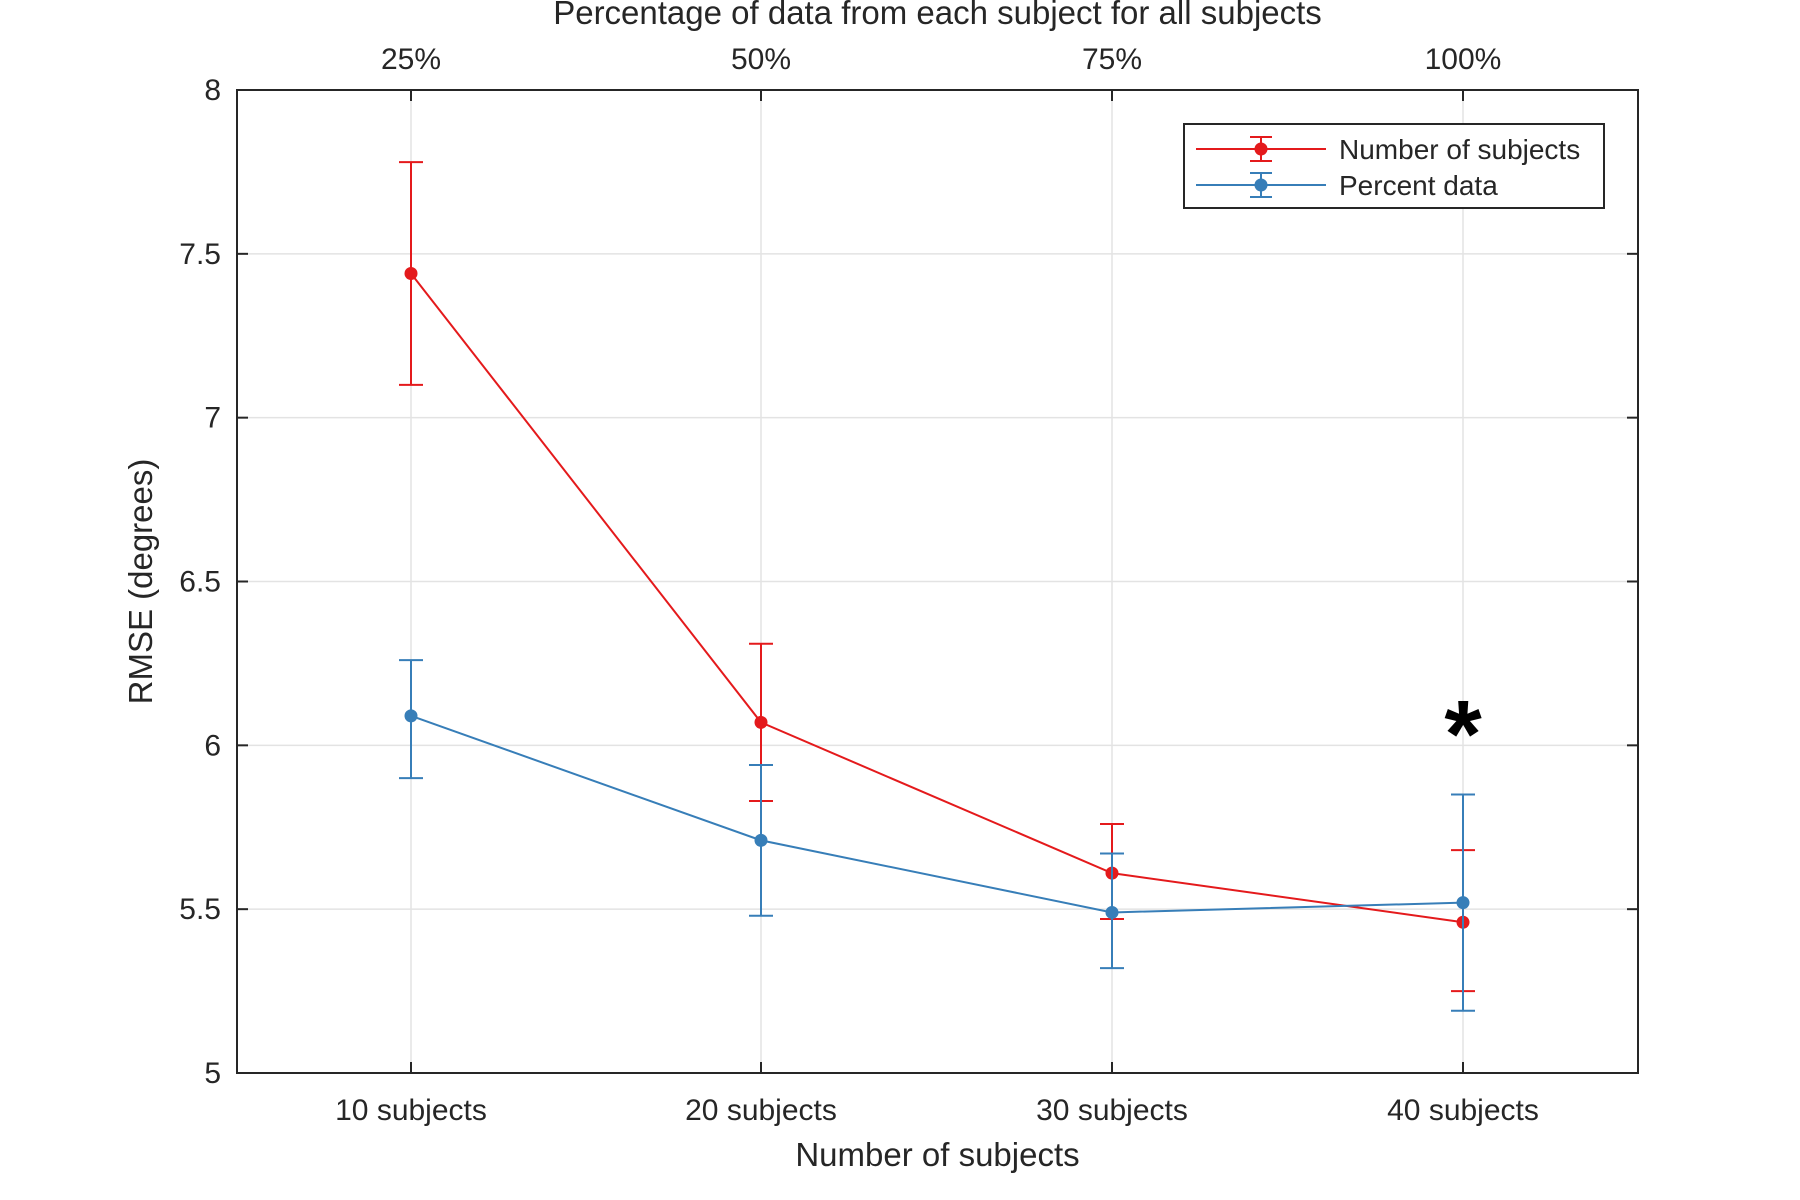 The height and width of the screenshot is (1200, 1800). What do you see at coordinates (212, 745) in the screenshot?
I see `y-tick-label: 6` at bounding box center [212, 745].